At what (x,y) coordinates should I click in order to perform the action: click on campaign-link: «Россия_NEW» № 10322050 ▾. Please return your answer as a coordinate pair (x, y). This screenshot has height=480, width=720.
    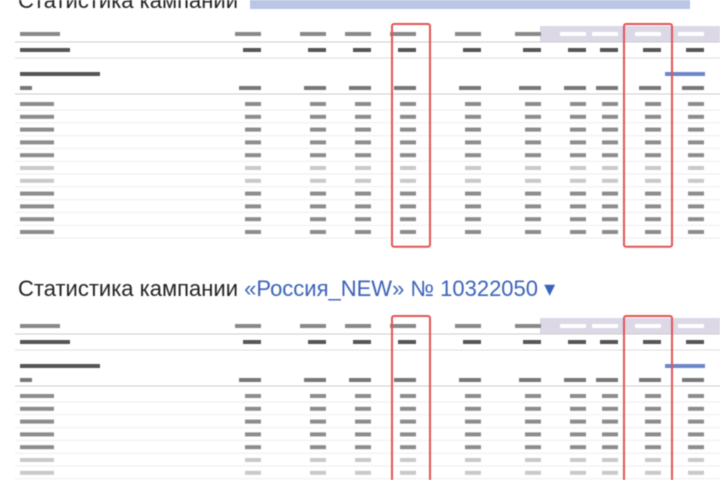
    Looking at the image, I should click on (400, 288).